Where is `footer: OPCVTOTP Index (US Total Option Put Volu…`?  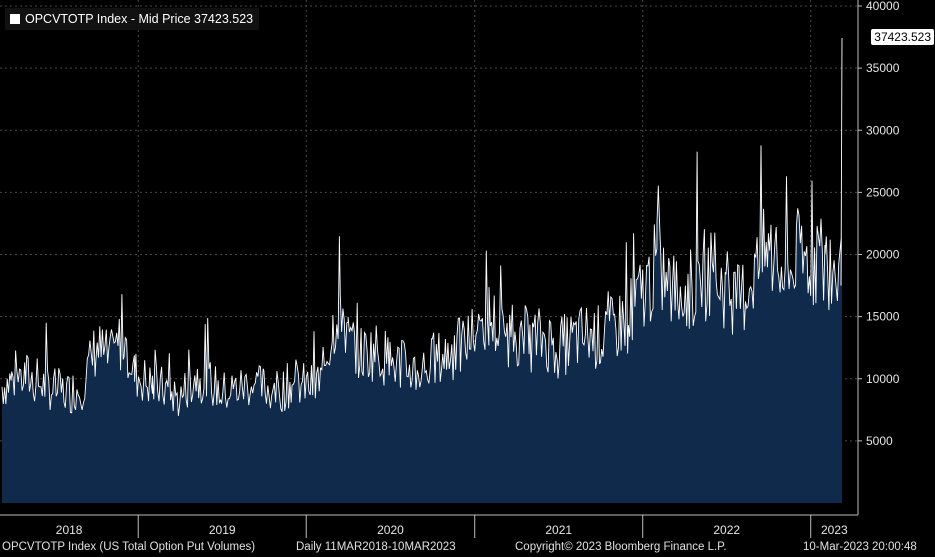
footer: OPCVTOTP Index (US Total Option Put Volu… is located at coordinates (467, 548).